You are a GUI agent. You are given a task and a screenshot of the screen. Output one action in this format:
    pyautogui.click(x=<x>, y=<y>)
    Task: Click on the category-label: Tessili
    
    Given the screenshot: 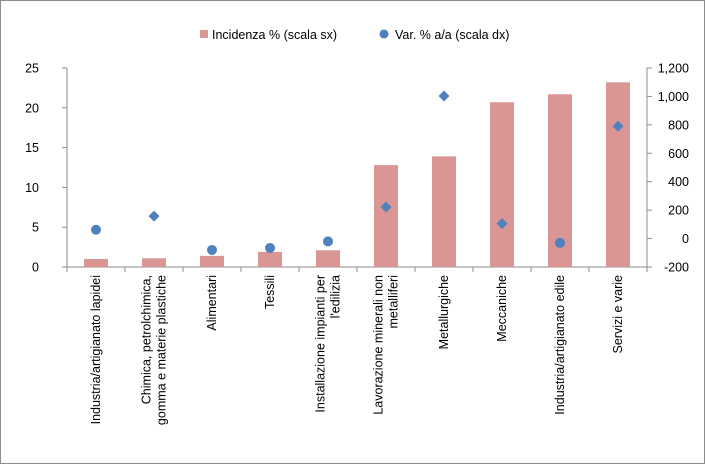 What is the action you would take?
    pyautogui.click(x=270, y=292)
    